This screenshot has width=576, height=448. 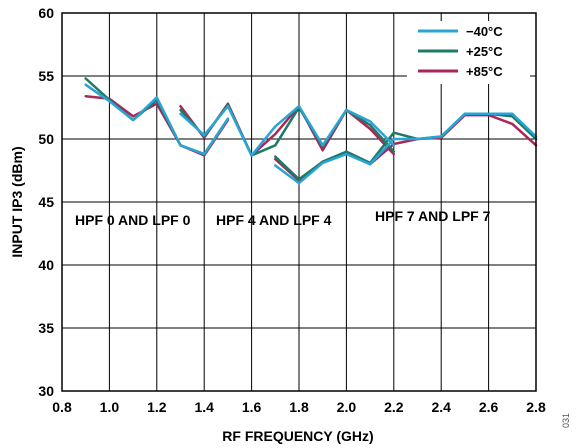 I want to click on x-tick-label: 2.4, so click(x=441, y=407).